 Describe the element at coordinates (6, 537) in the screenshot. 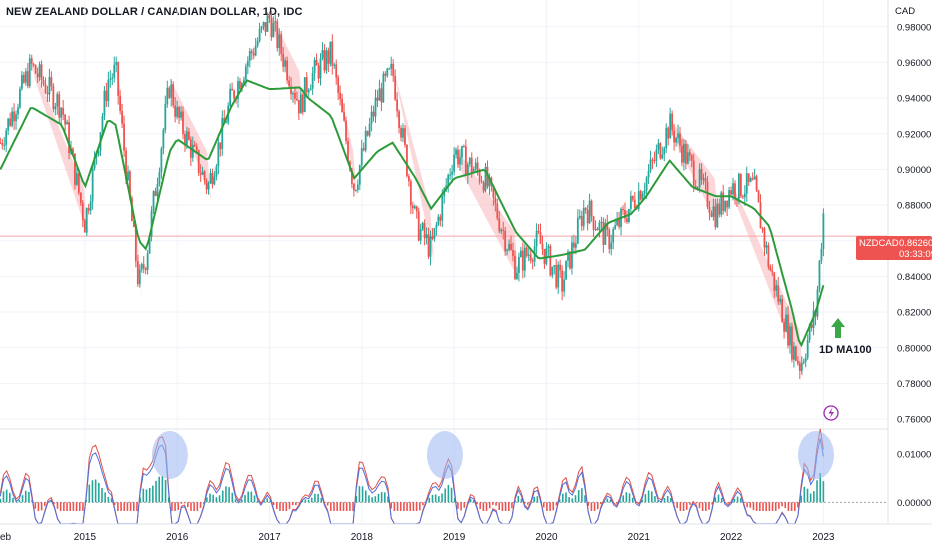

I see `time-tick-label: eb` at that location.